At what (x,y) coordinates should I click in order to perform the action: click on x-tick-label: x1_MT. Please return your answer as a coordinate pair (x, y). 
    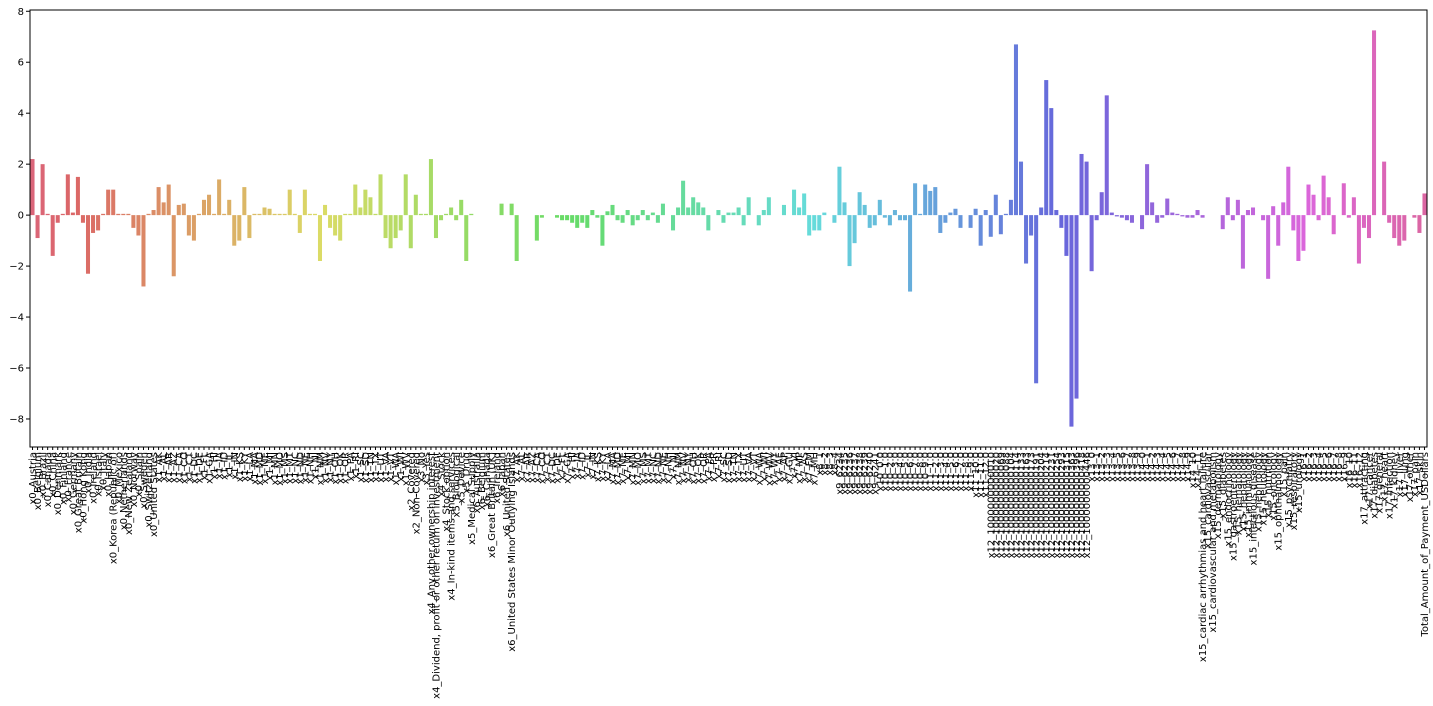
    Looking at the image, I should click on (290, 467).